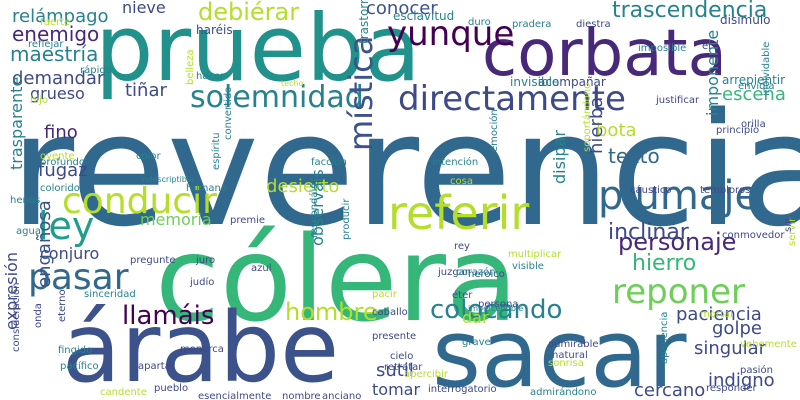 The height and width of the screenshot is (400, 800). I want to click on word-45: indigno, so click(741, 380).